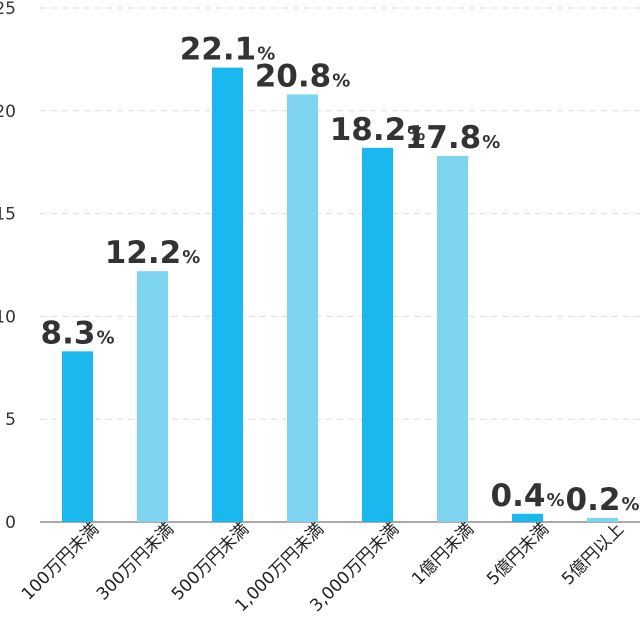 The height and width of the screenshot is (632, 640). I want to click on y-tick-label: 0, so click(10, 523).